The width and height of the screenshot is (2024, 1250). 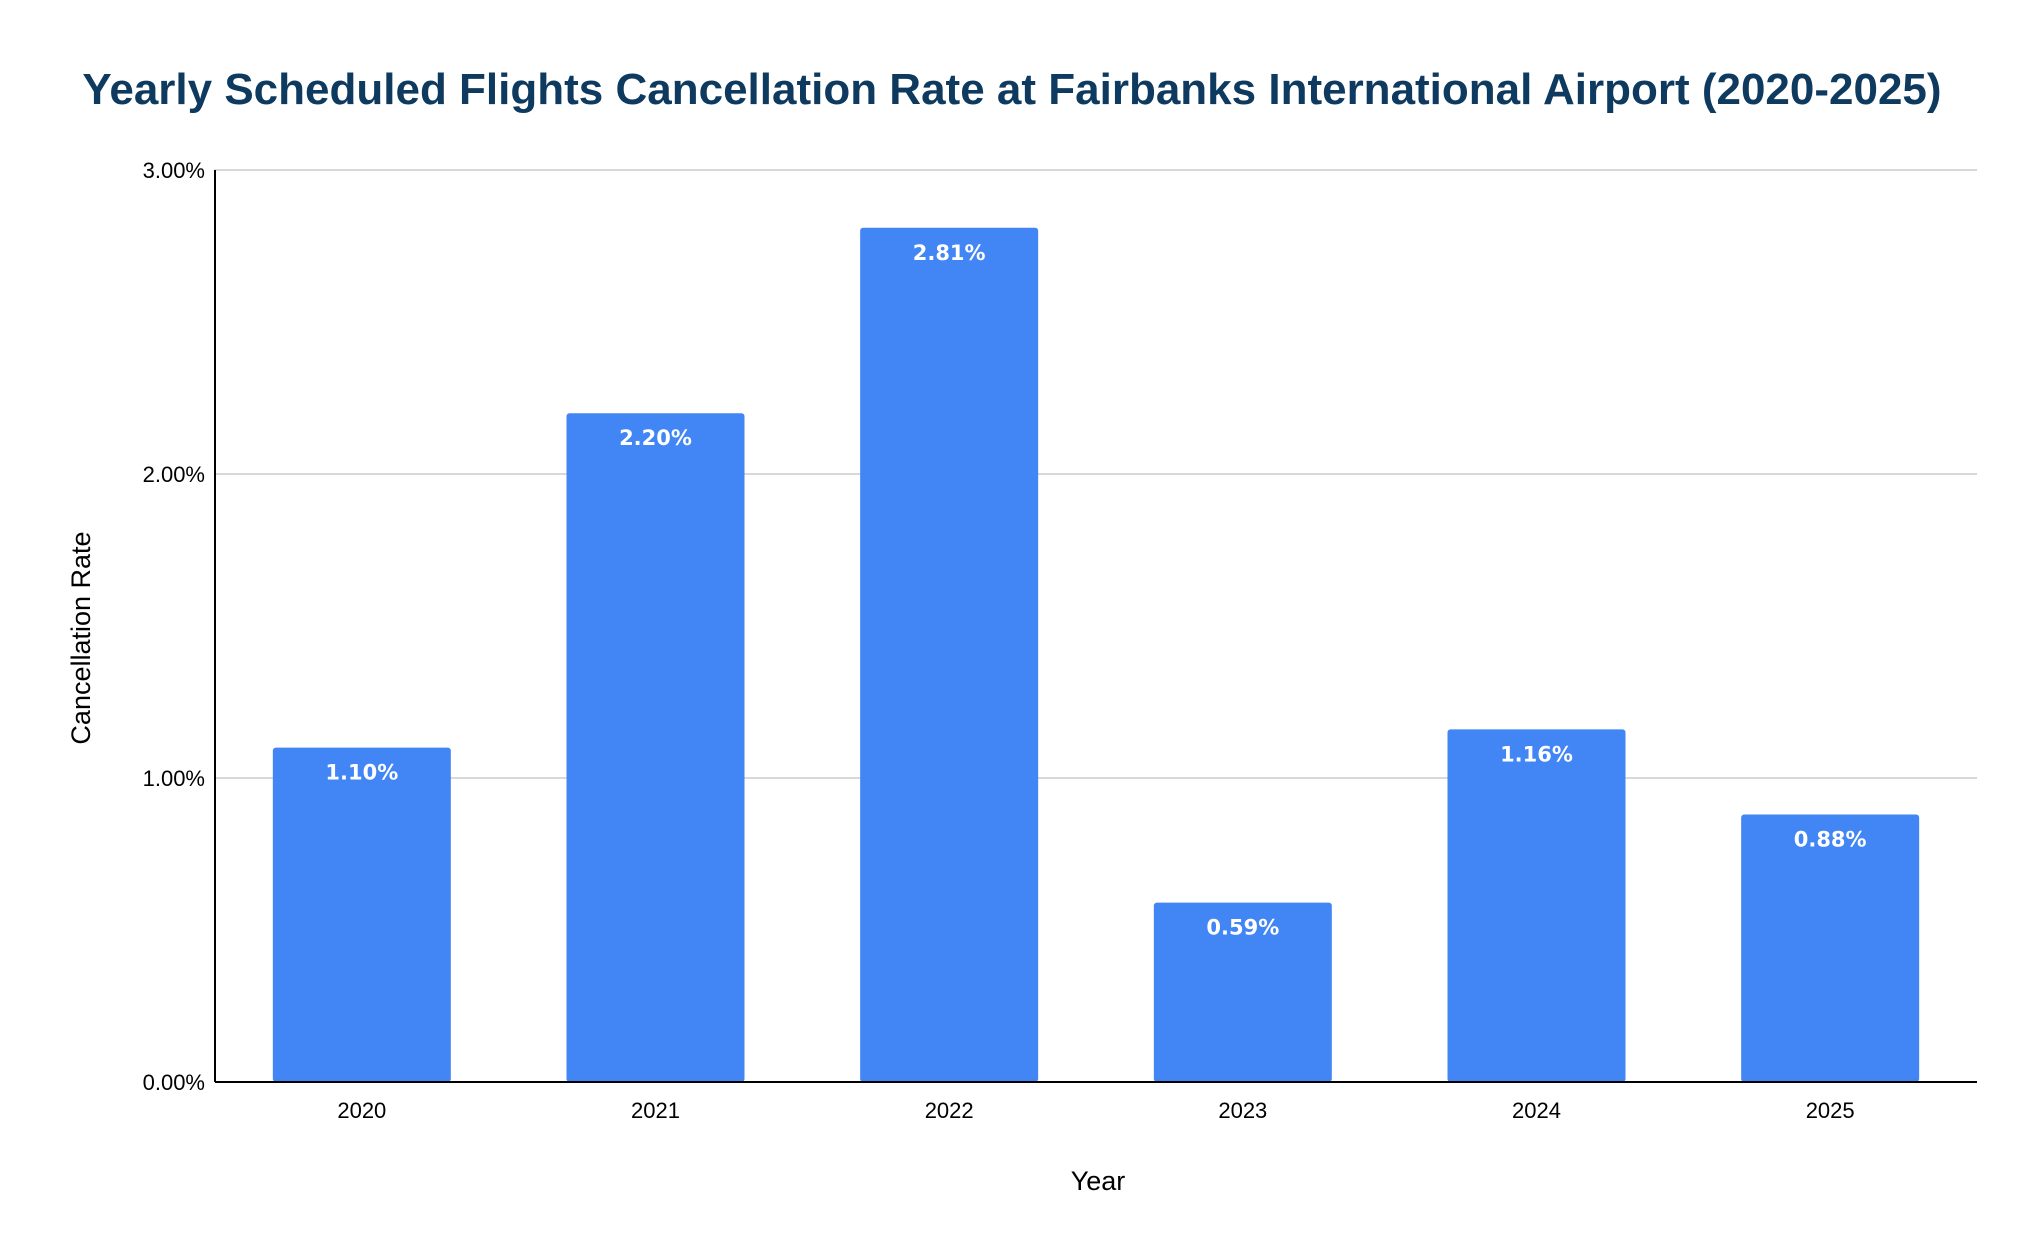 What do you see at coordinates (174, 474) in the screenshot?
I see `y-tick-label: 2.00%` at bounding box center [174, 474].